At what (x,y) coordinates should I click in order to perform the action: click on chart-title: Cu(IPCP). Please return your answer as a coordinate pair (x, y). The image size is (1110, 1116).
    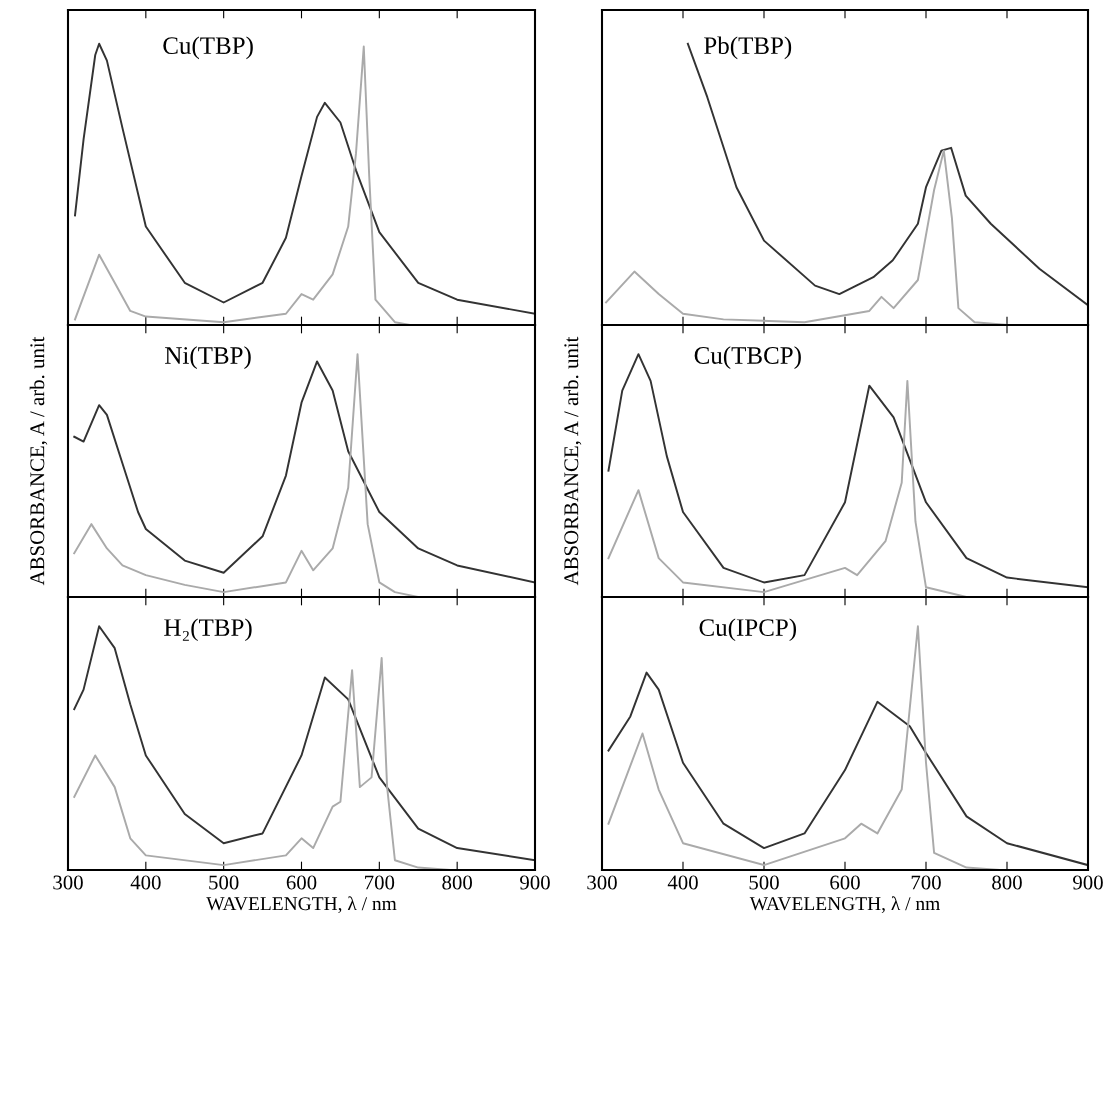
    Looking at the image, I should click on (748, 630).